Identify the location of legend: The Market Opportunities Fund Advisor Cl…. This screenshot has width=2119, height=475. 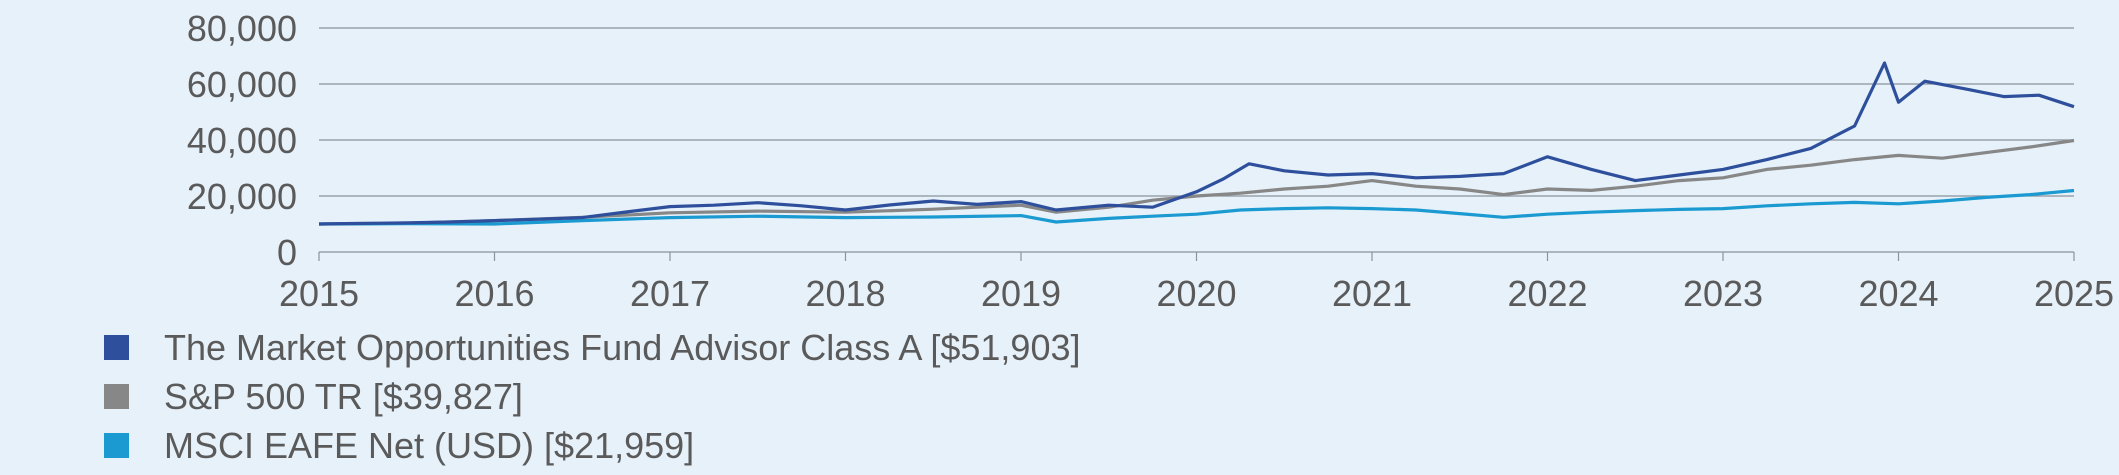
(592, 396).